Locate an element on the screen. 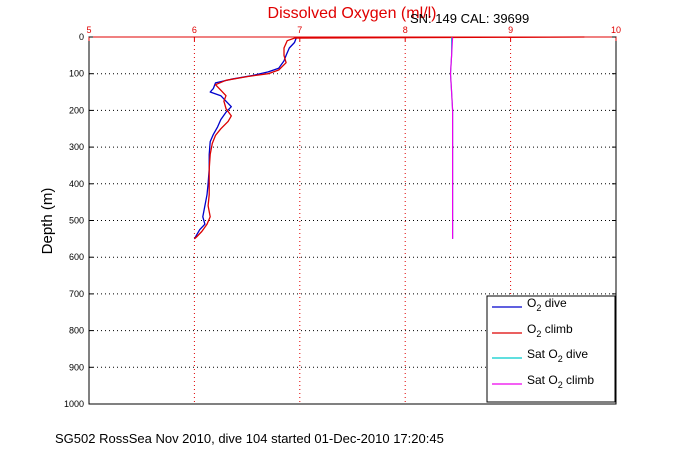 Image resolution: width=681 pixels, height=454 pixels. x-tick-label: 6 is located at coordinates (194, 30).